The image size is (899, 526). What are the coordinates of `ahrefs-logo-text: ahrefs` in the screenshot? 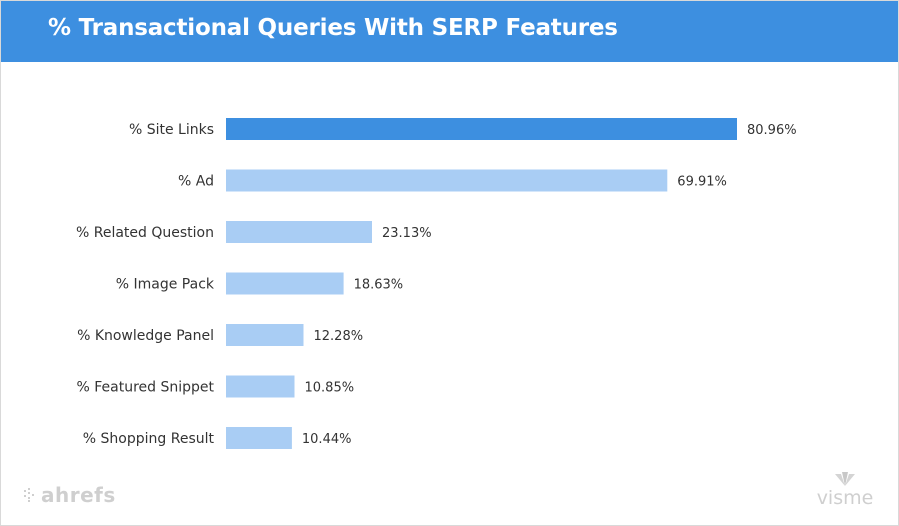 It's located at (78, 495).